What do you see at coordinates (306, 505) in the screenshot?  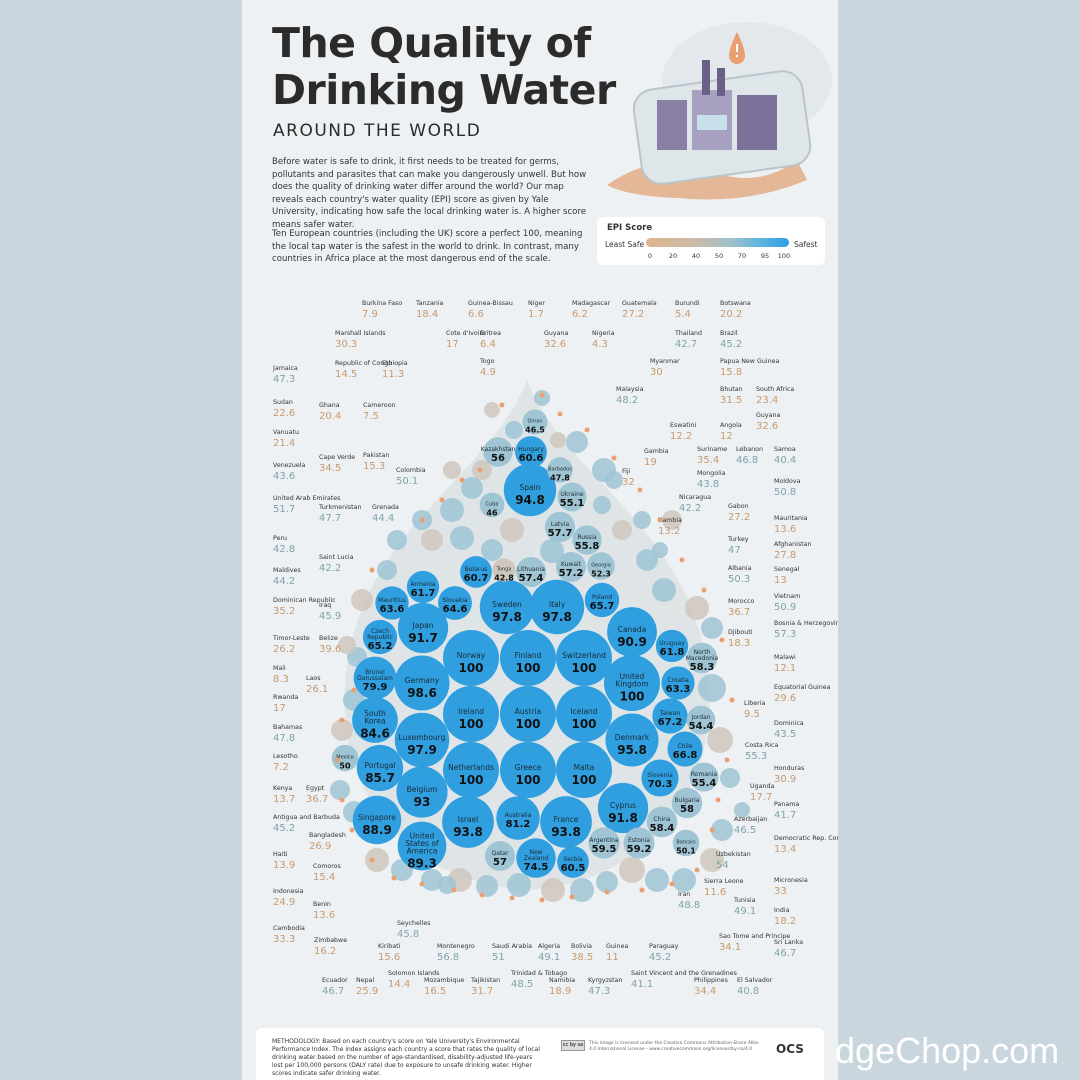 I see `country-callout: United Arab Emirates 51.7` at bounding box center [306, 505].